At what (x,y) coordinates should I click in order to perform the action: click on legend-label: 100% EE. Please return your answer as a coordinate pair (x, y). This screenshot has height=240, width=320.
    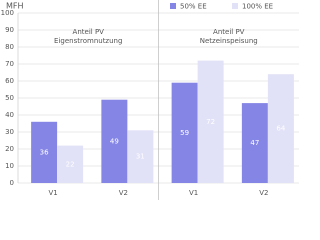
    Looking at the image, I should click on (257, 7).